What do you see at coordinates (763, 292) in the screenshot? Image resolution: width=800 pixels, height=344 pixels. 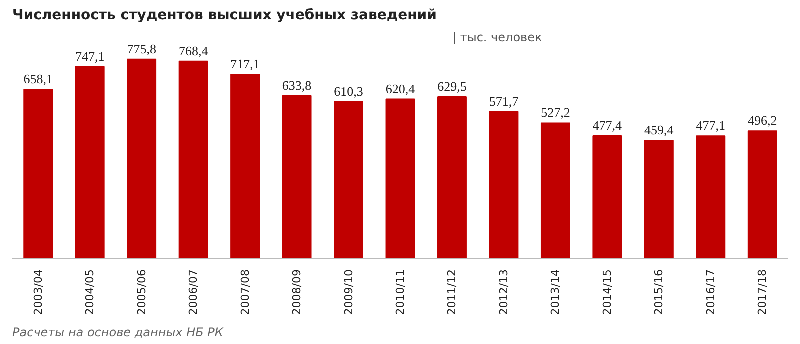 I see `x-tick-label: 2017/18` at bounding box center [763, 292].